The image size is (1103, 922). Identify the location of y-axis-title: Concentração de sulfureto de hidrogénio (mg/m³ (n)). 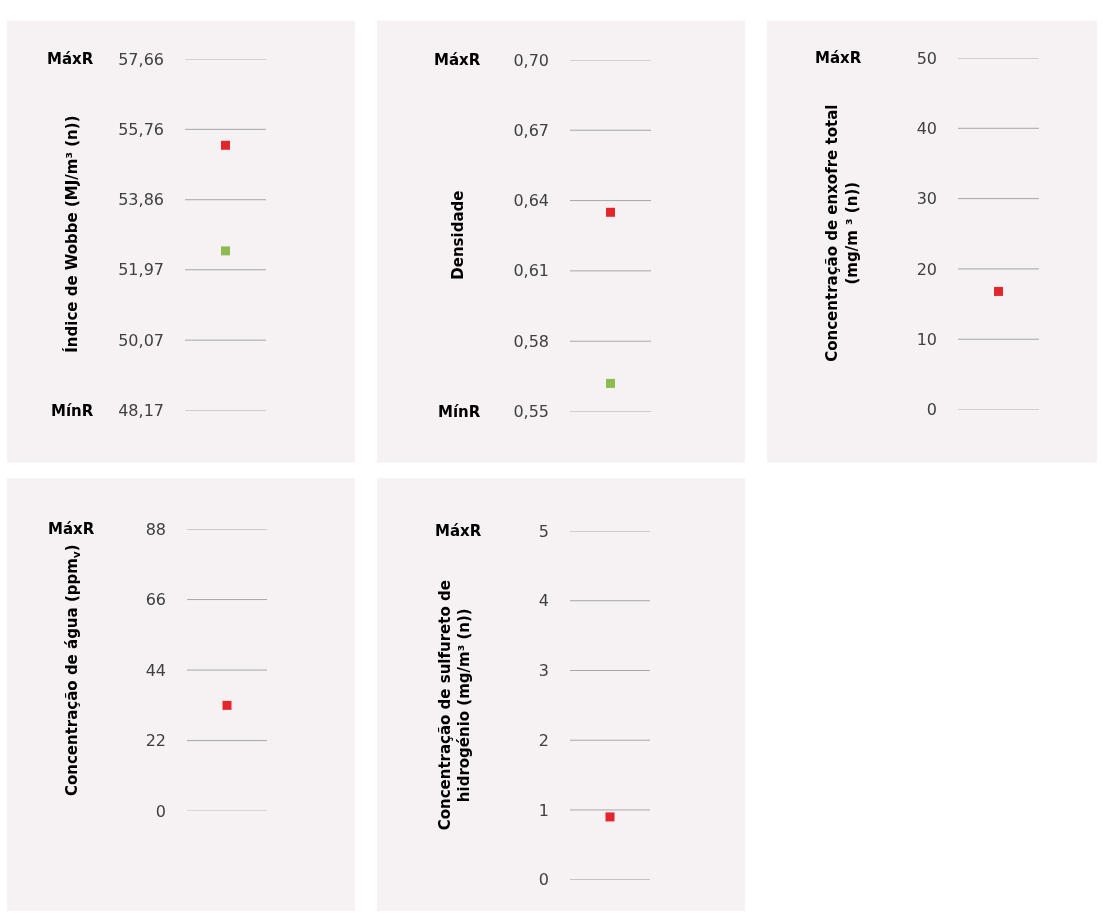
(454, 705).